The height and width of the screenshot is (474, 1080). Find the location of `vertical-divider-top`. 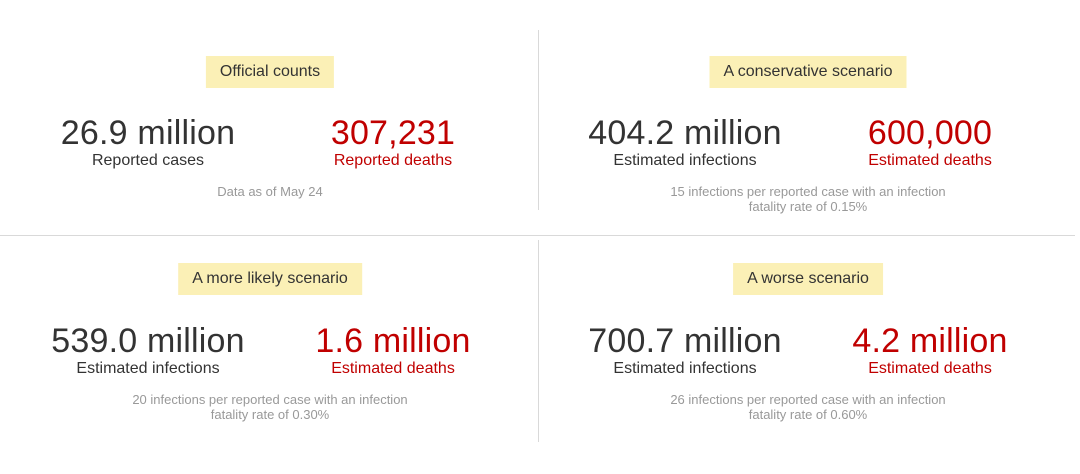

vertical-divider-top is located at coordinates (538, 120).